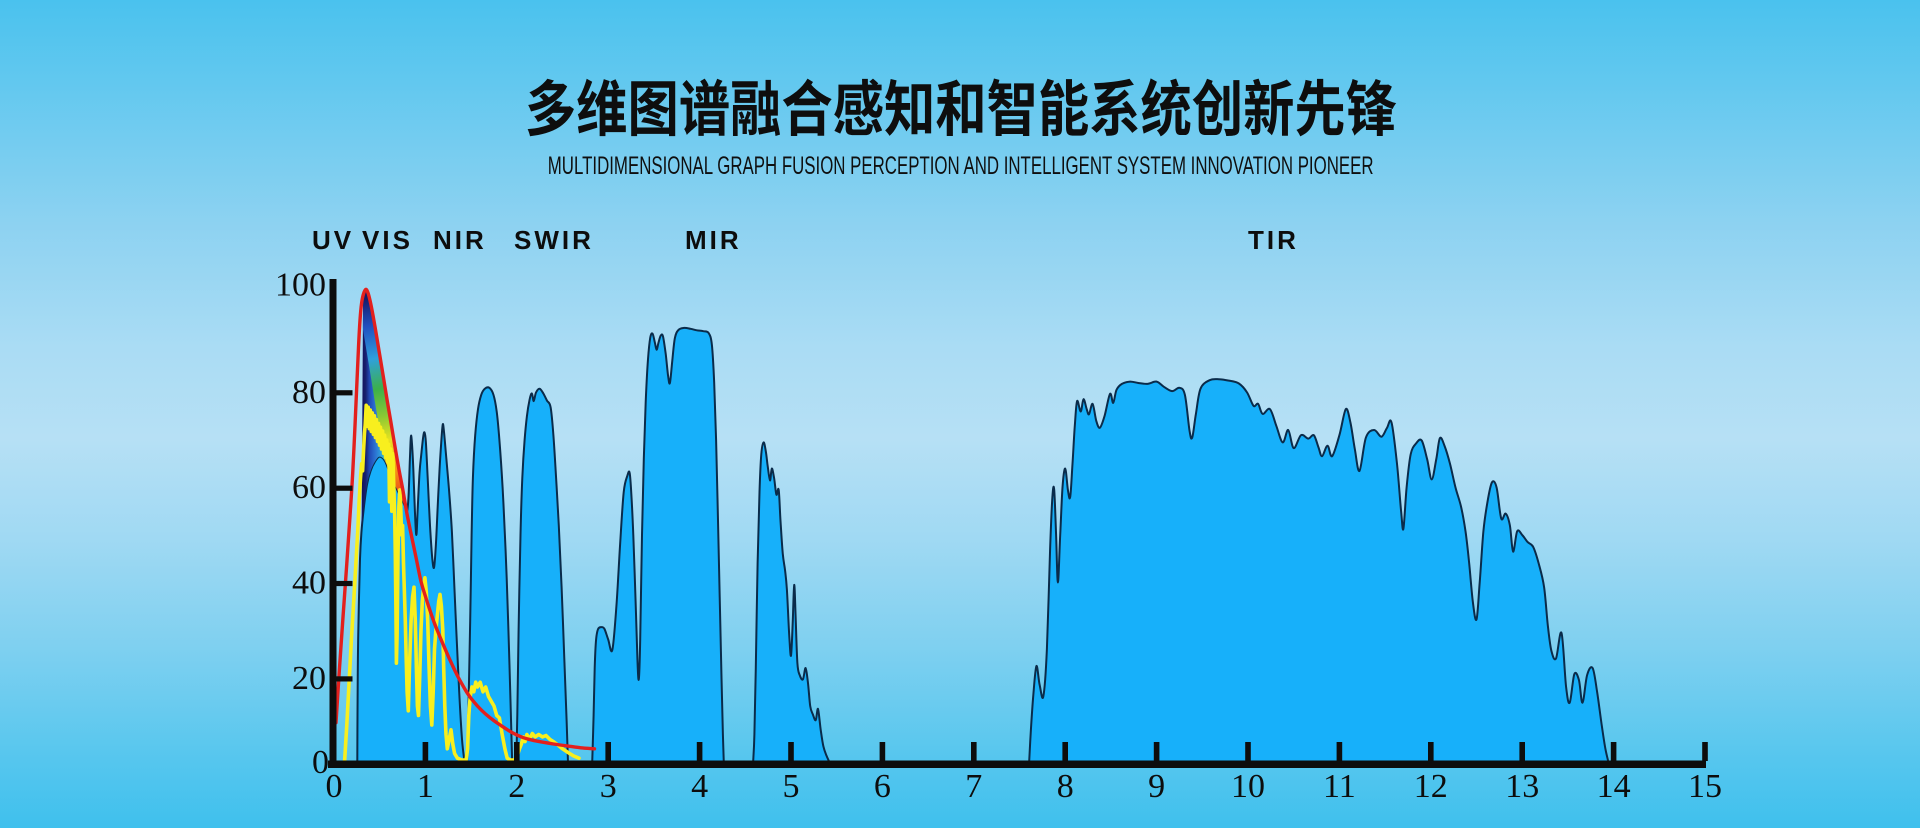 This screenshot has height=828, width=1920. What do you see at coordinates (309, 487) in the screenshot?
I see `svg-text: 60` at bounding box center [309, 487].